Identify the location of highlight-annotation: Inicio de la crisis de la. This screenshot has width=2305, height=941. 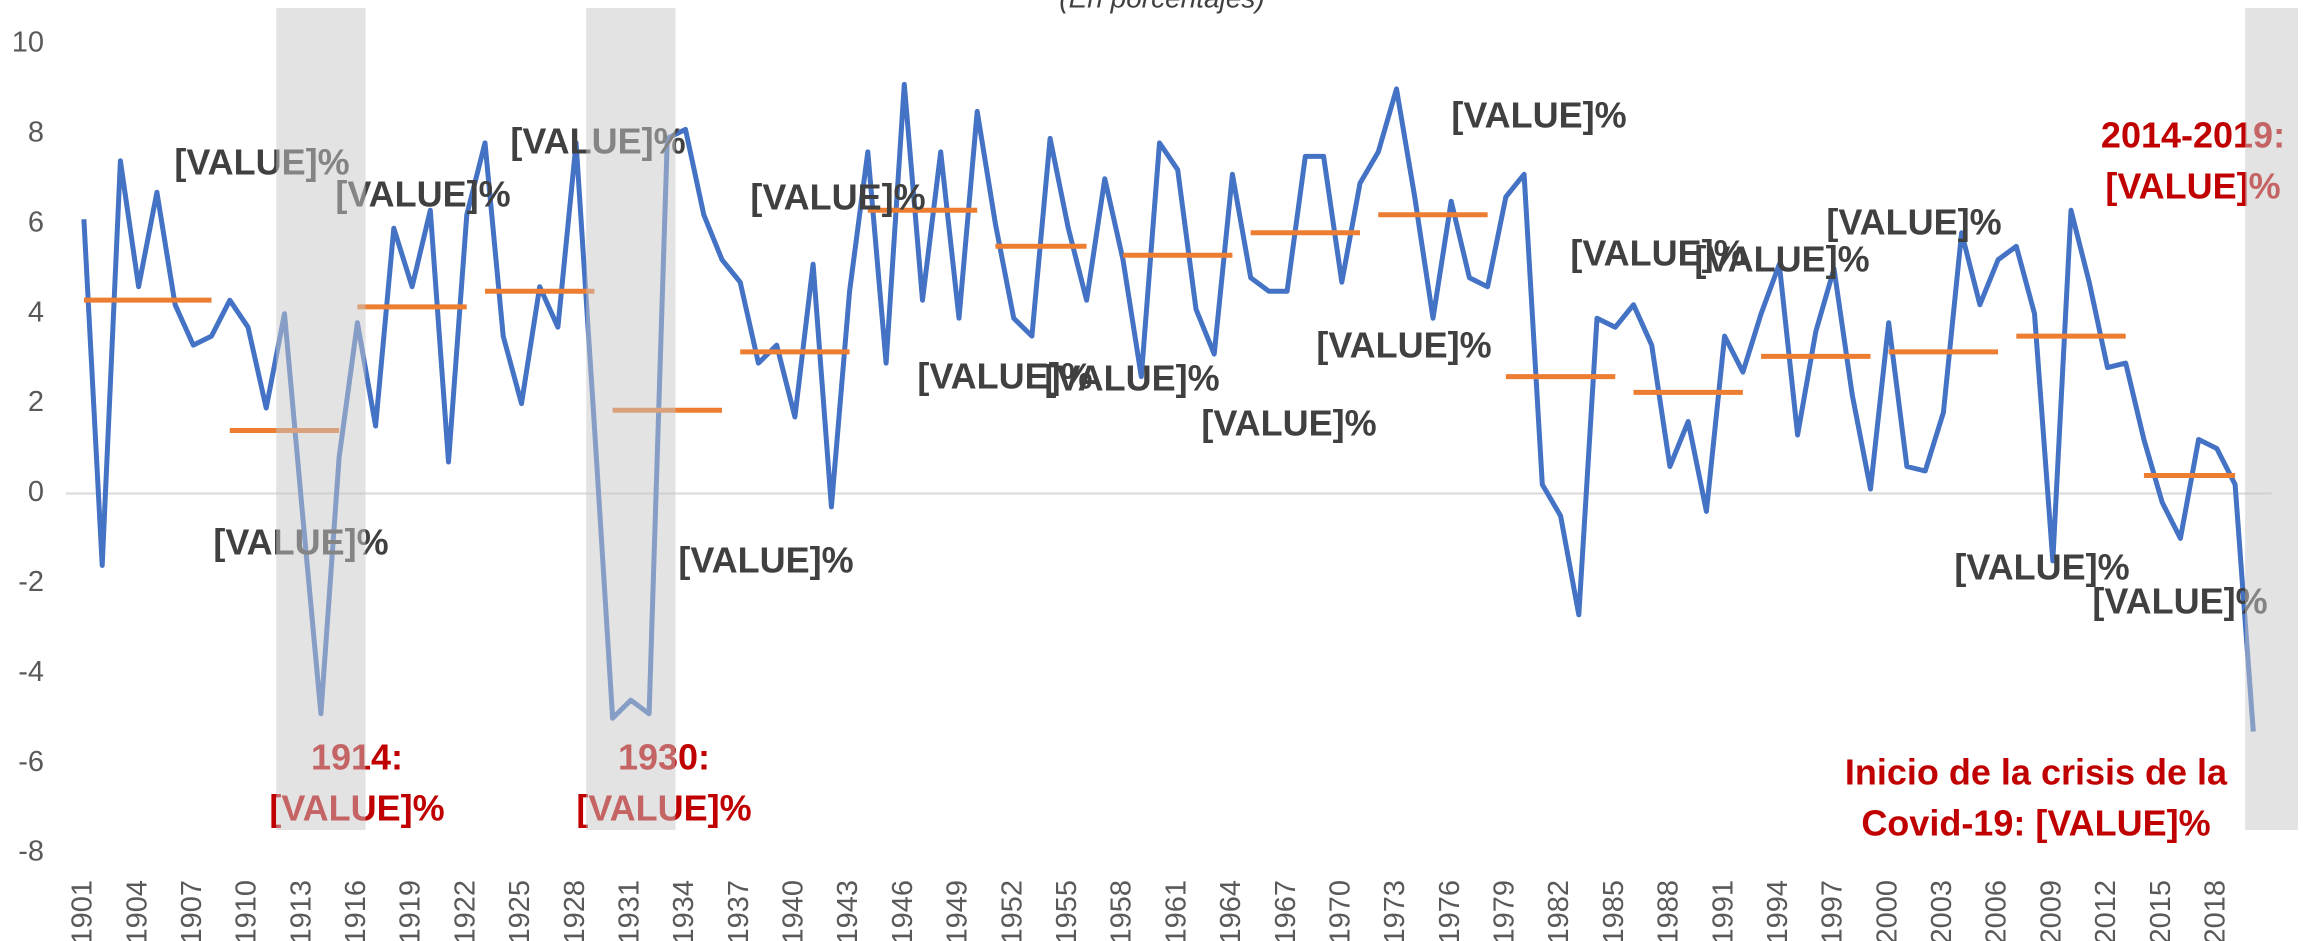
(2036, 772).